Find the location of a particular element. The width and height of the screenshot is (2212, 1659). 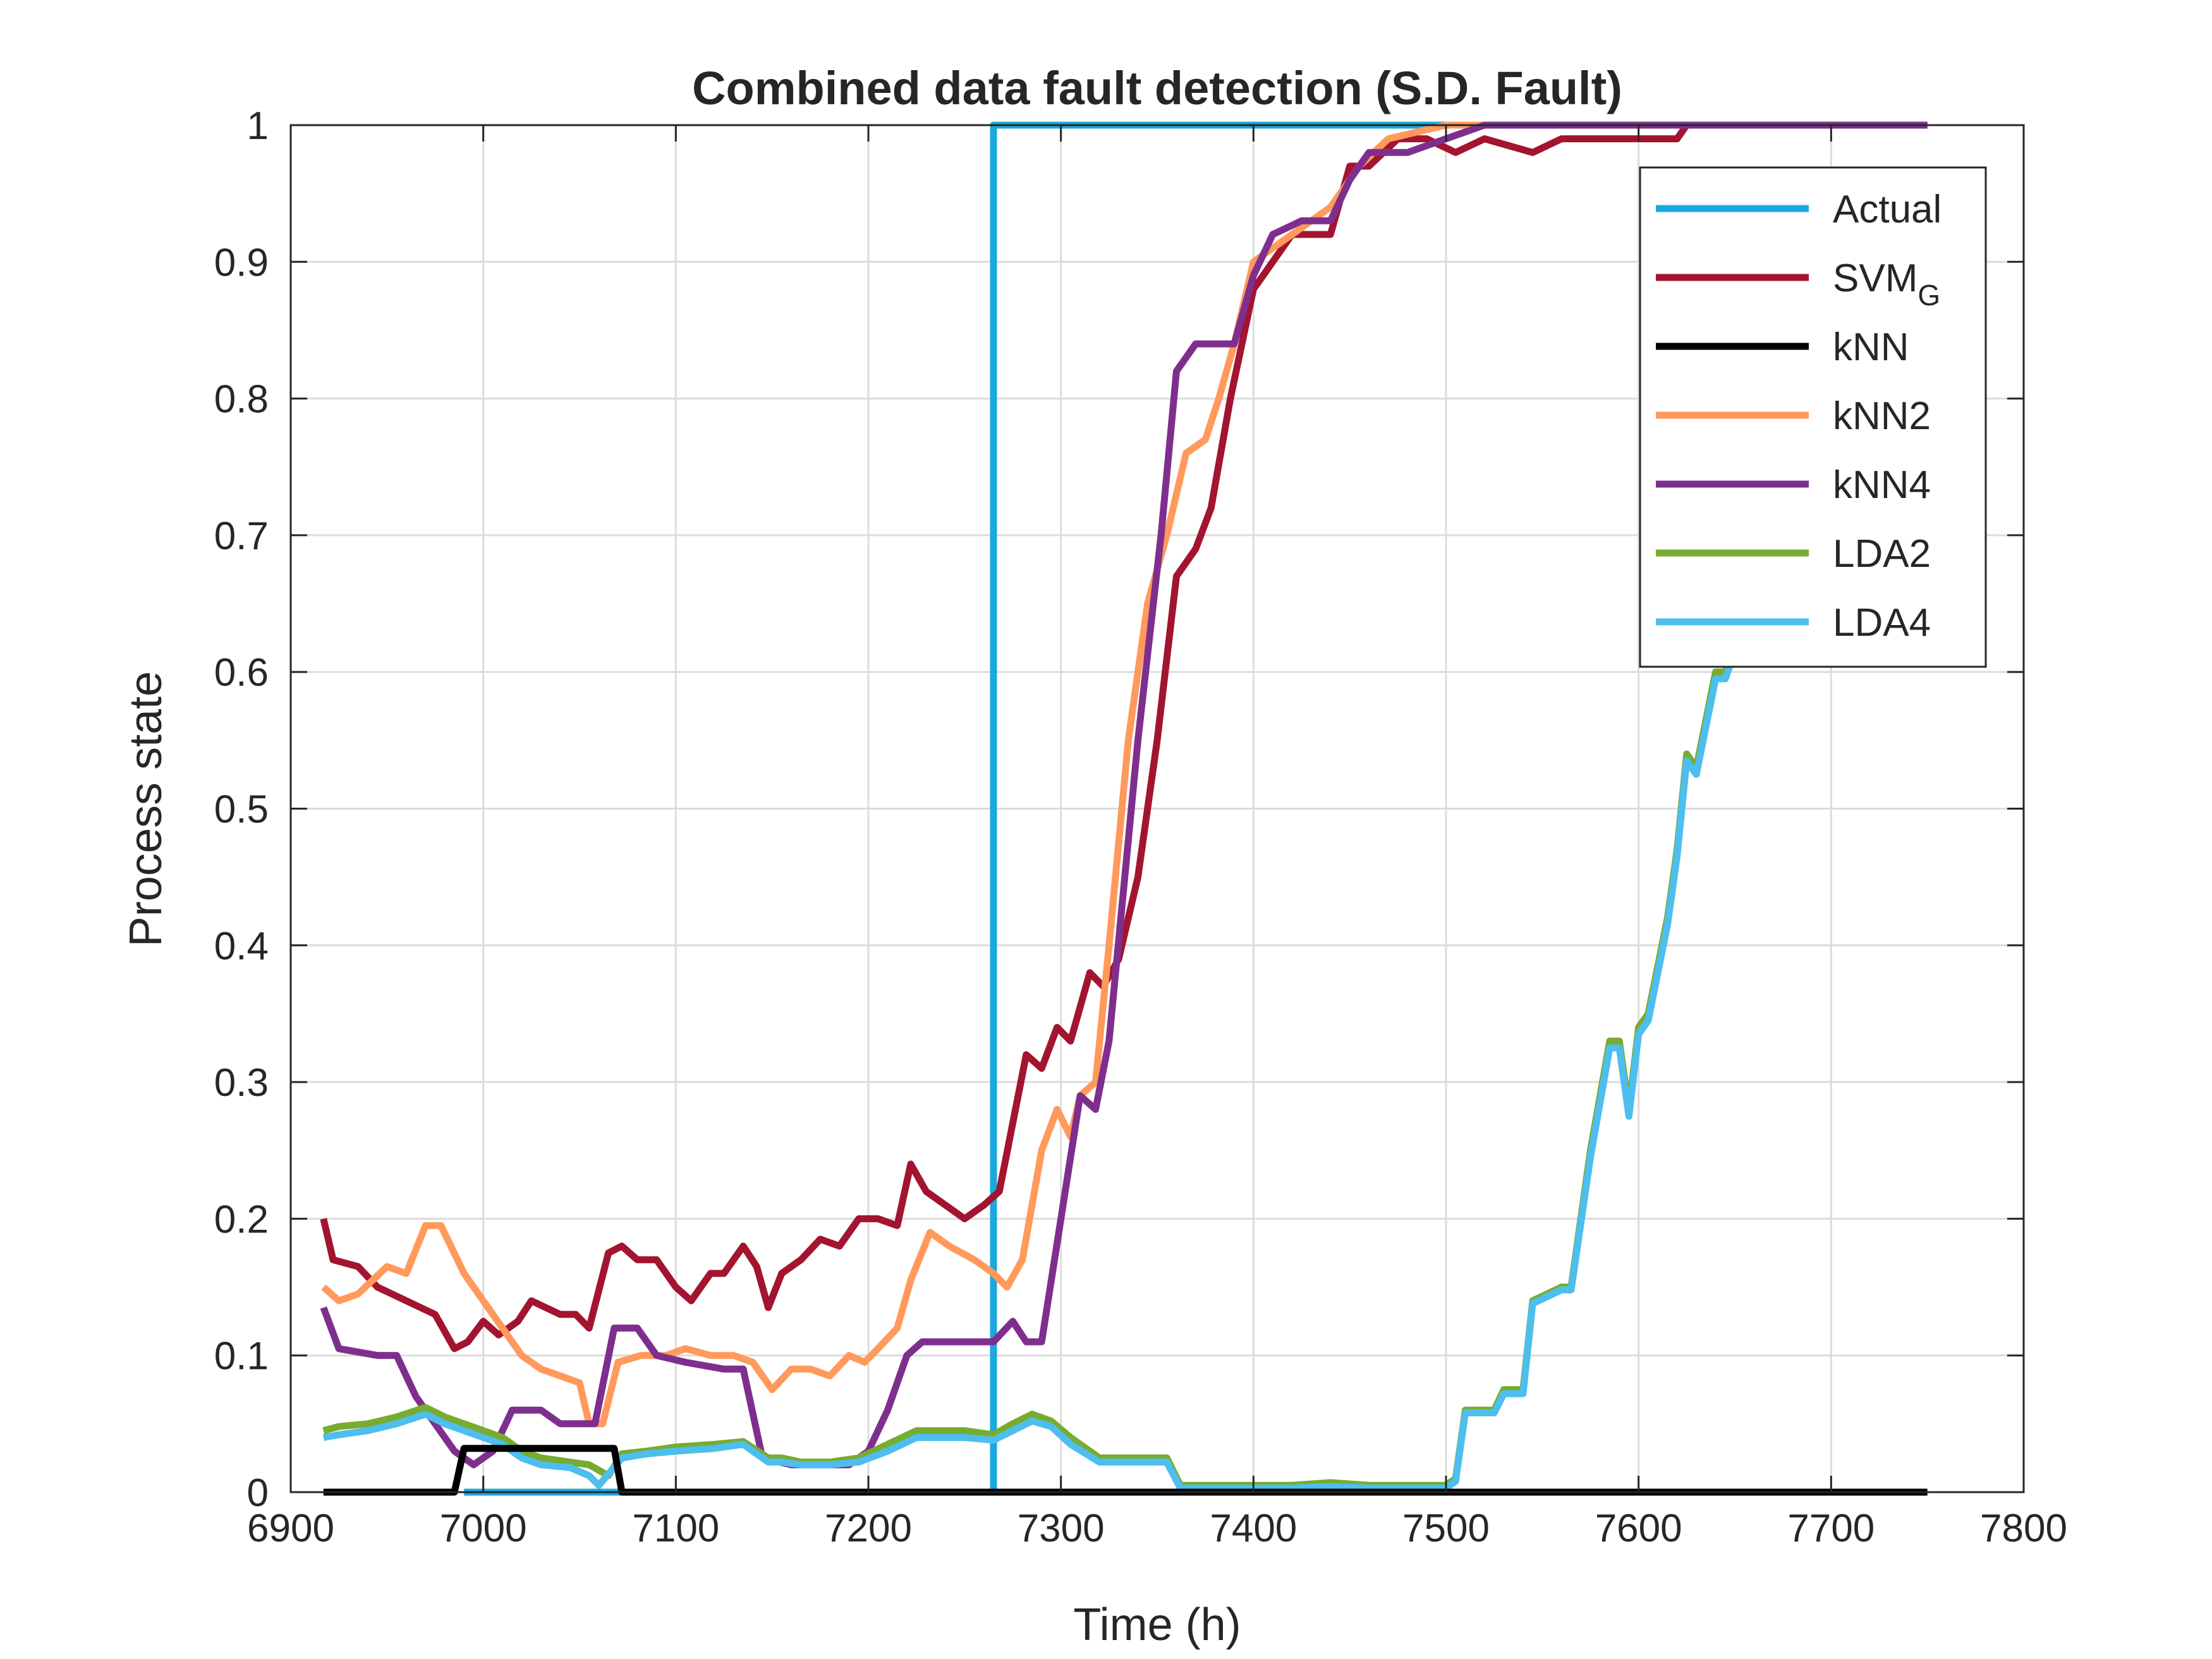

legend-label: SVMG is located at coordinates (1886, 284).